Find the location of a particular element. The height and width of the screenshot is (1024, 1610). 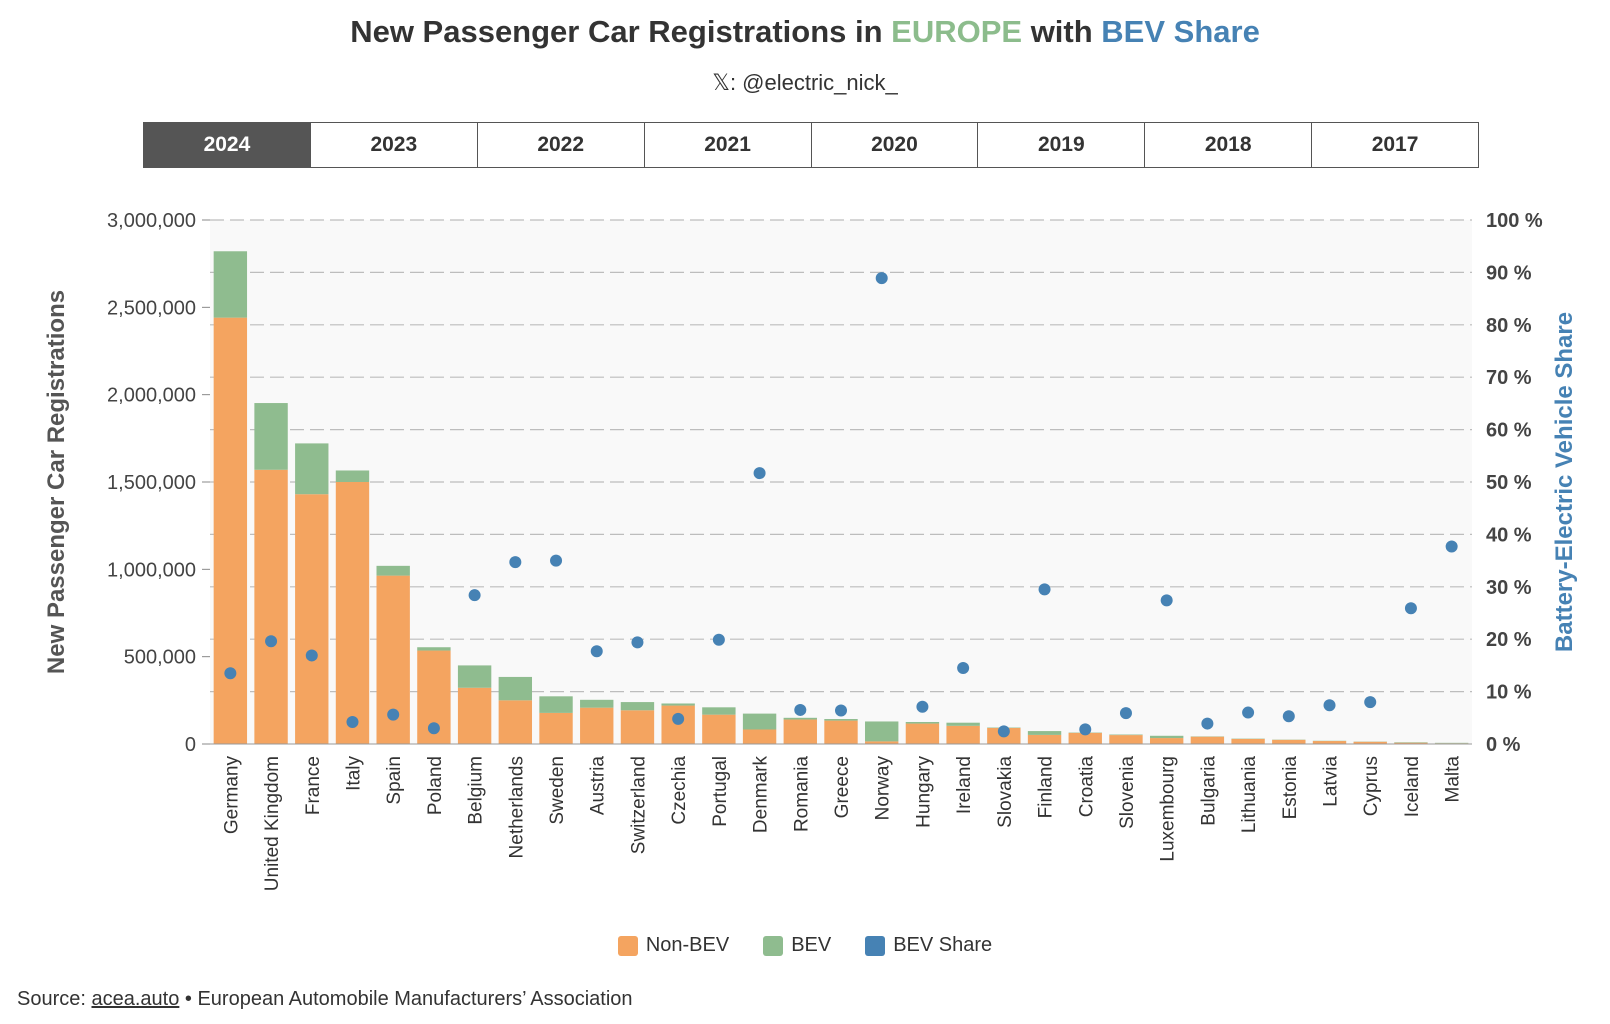

y2-tick-label: 30 % is located at coordinates (1509, 588).